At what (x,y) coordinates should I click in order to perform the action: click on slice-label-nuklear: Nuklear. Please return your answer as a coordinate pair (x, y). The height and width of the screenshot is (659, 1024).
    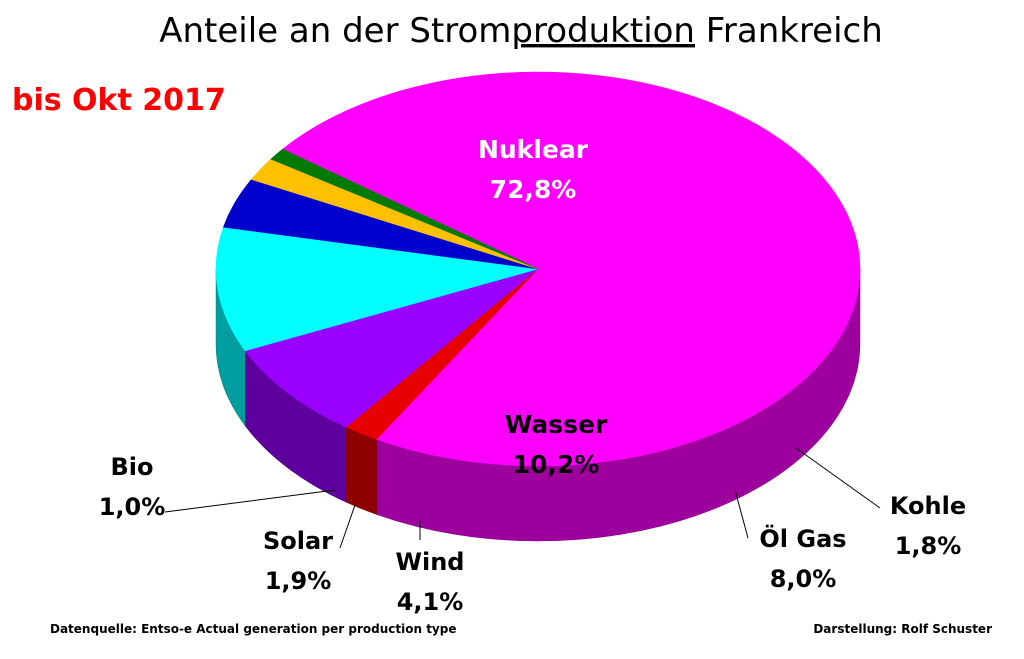
    Looking at the image, I should click on (533, 149).